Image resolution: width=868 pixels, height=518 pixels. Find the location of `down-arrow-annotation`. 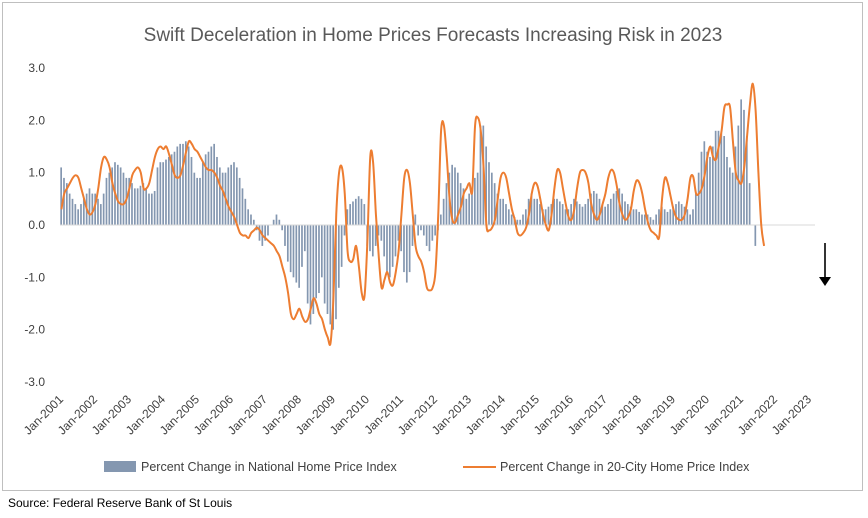

down-arrow-annotation is located at coordinates (825, 264).